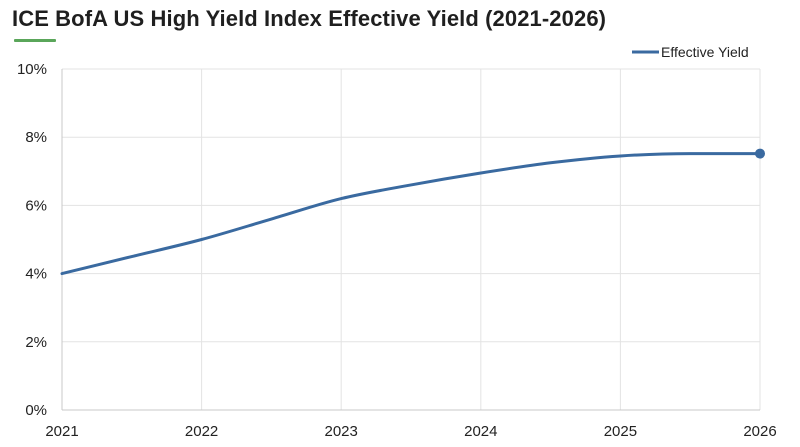  What do you see at coordinates (35, 40) in the screenshot?
I see `title-accent-underline` at bounding box center [35, 40].